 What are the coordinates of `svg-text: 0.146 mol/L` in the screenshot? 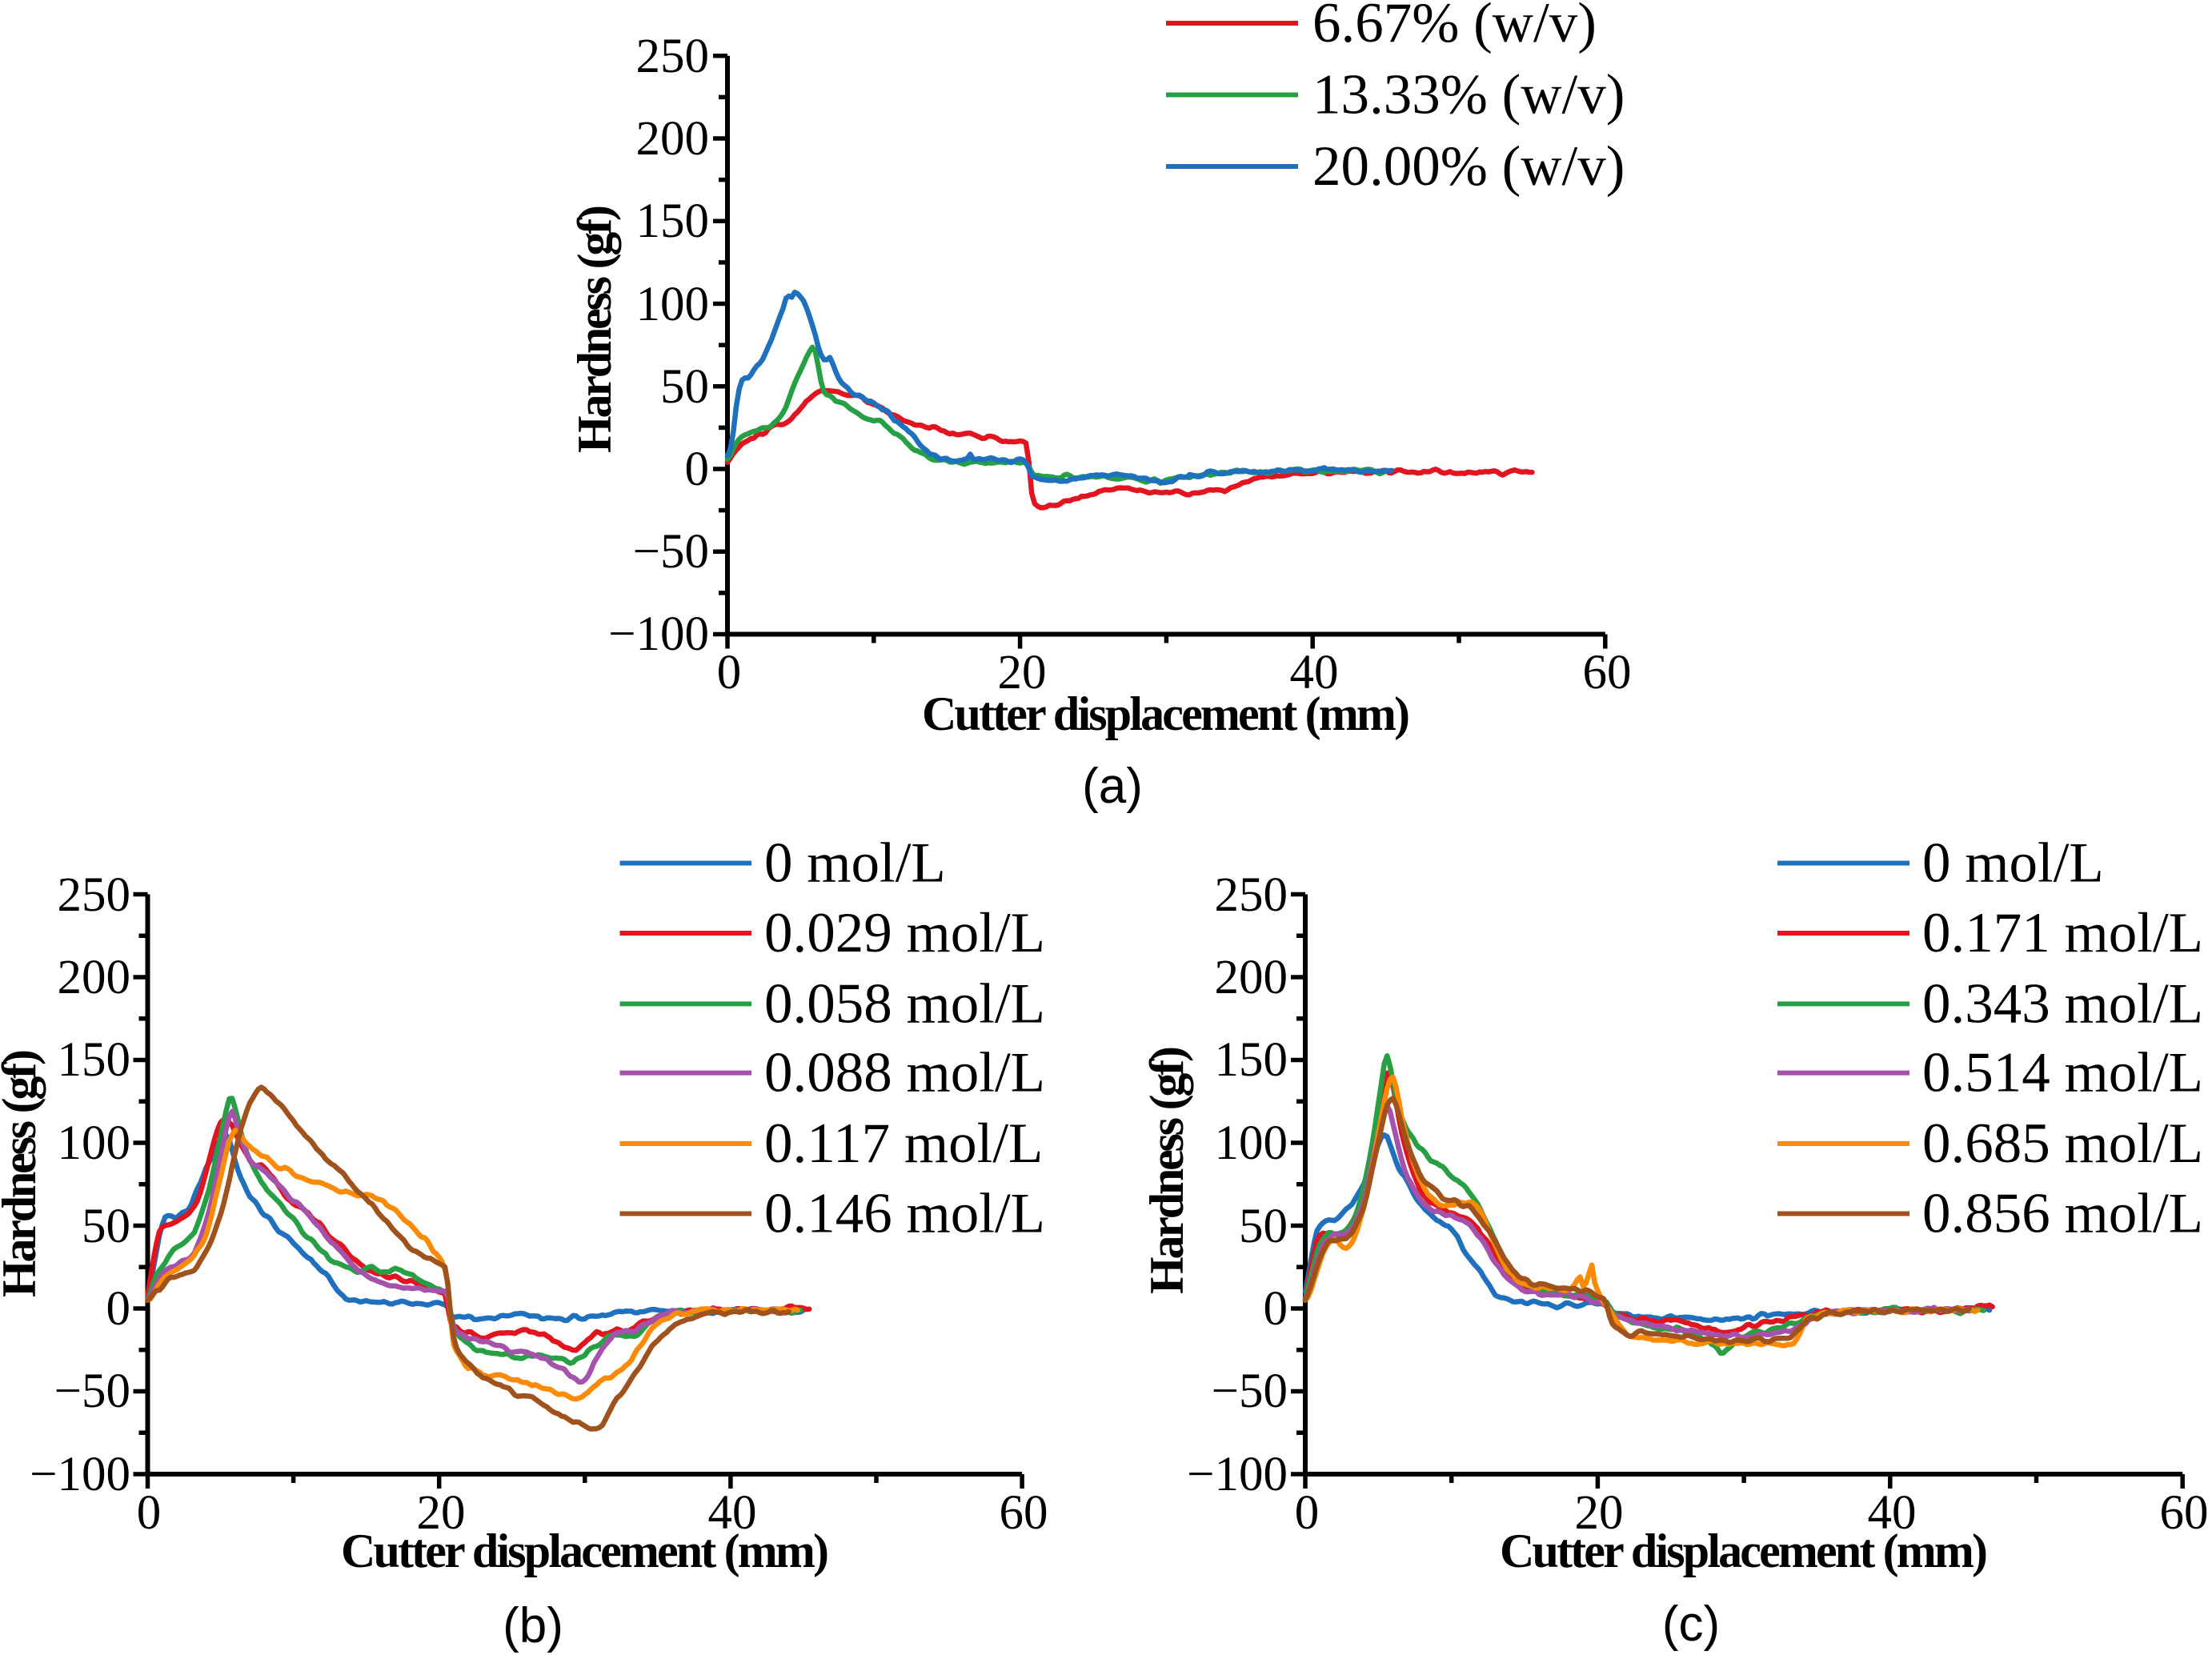 It's located at (904, 1214).